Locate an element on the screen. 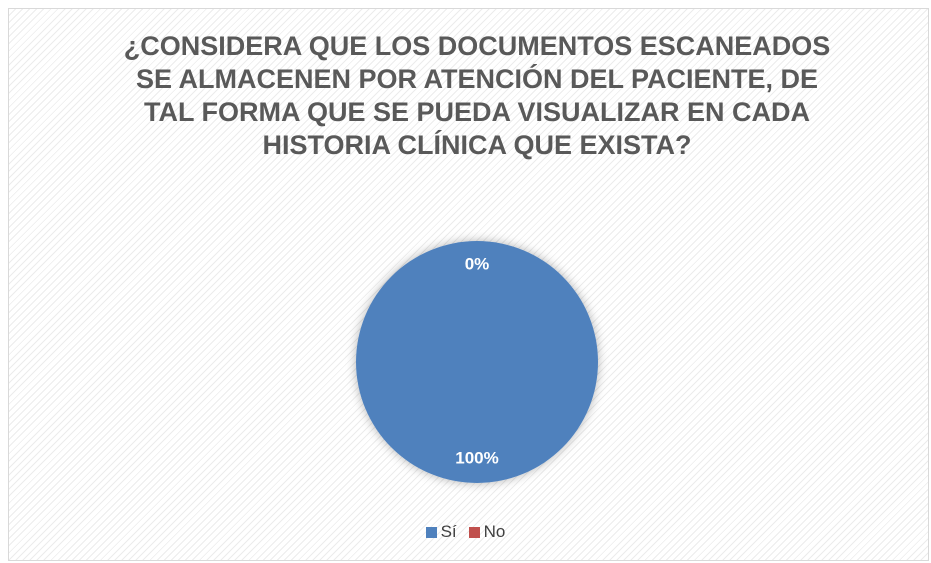  legend-label: Sí is located at coordinates (448, 531).